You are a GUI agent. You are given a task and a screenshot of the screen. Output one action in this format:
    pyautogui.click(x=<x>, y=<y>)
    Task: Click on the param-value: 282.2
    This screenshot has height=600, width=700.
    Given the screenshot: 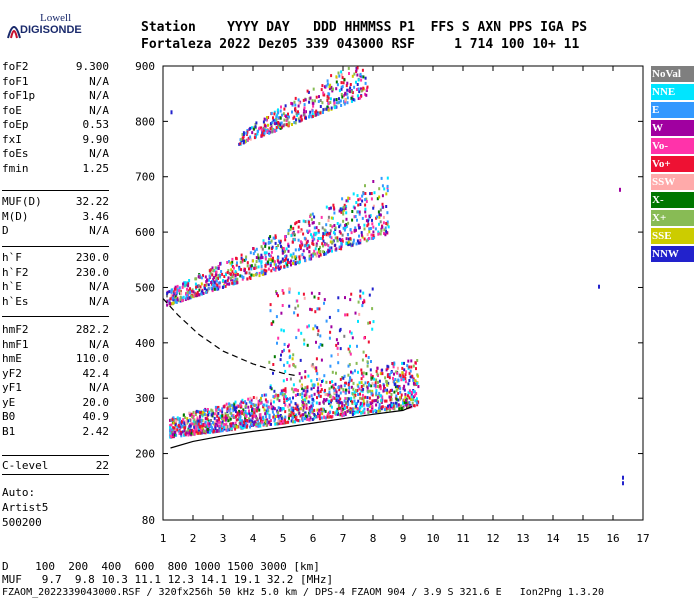 What is the action you would take?
    pyautogui.click(x=92, y=329)
    